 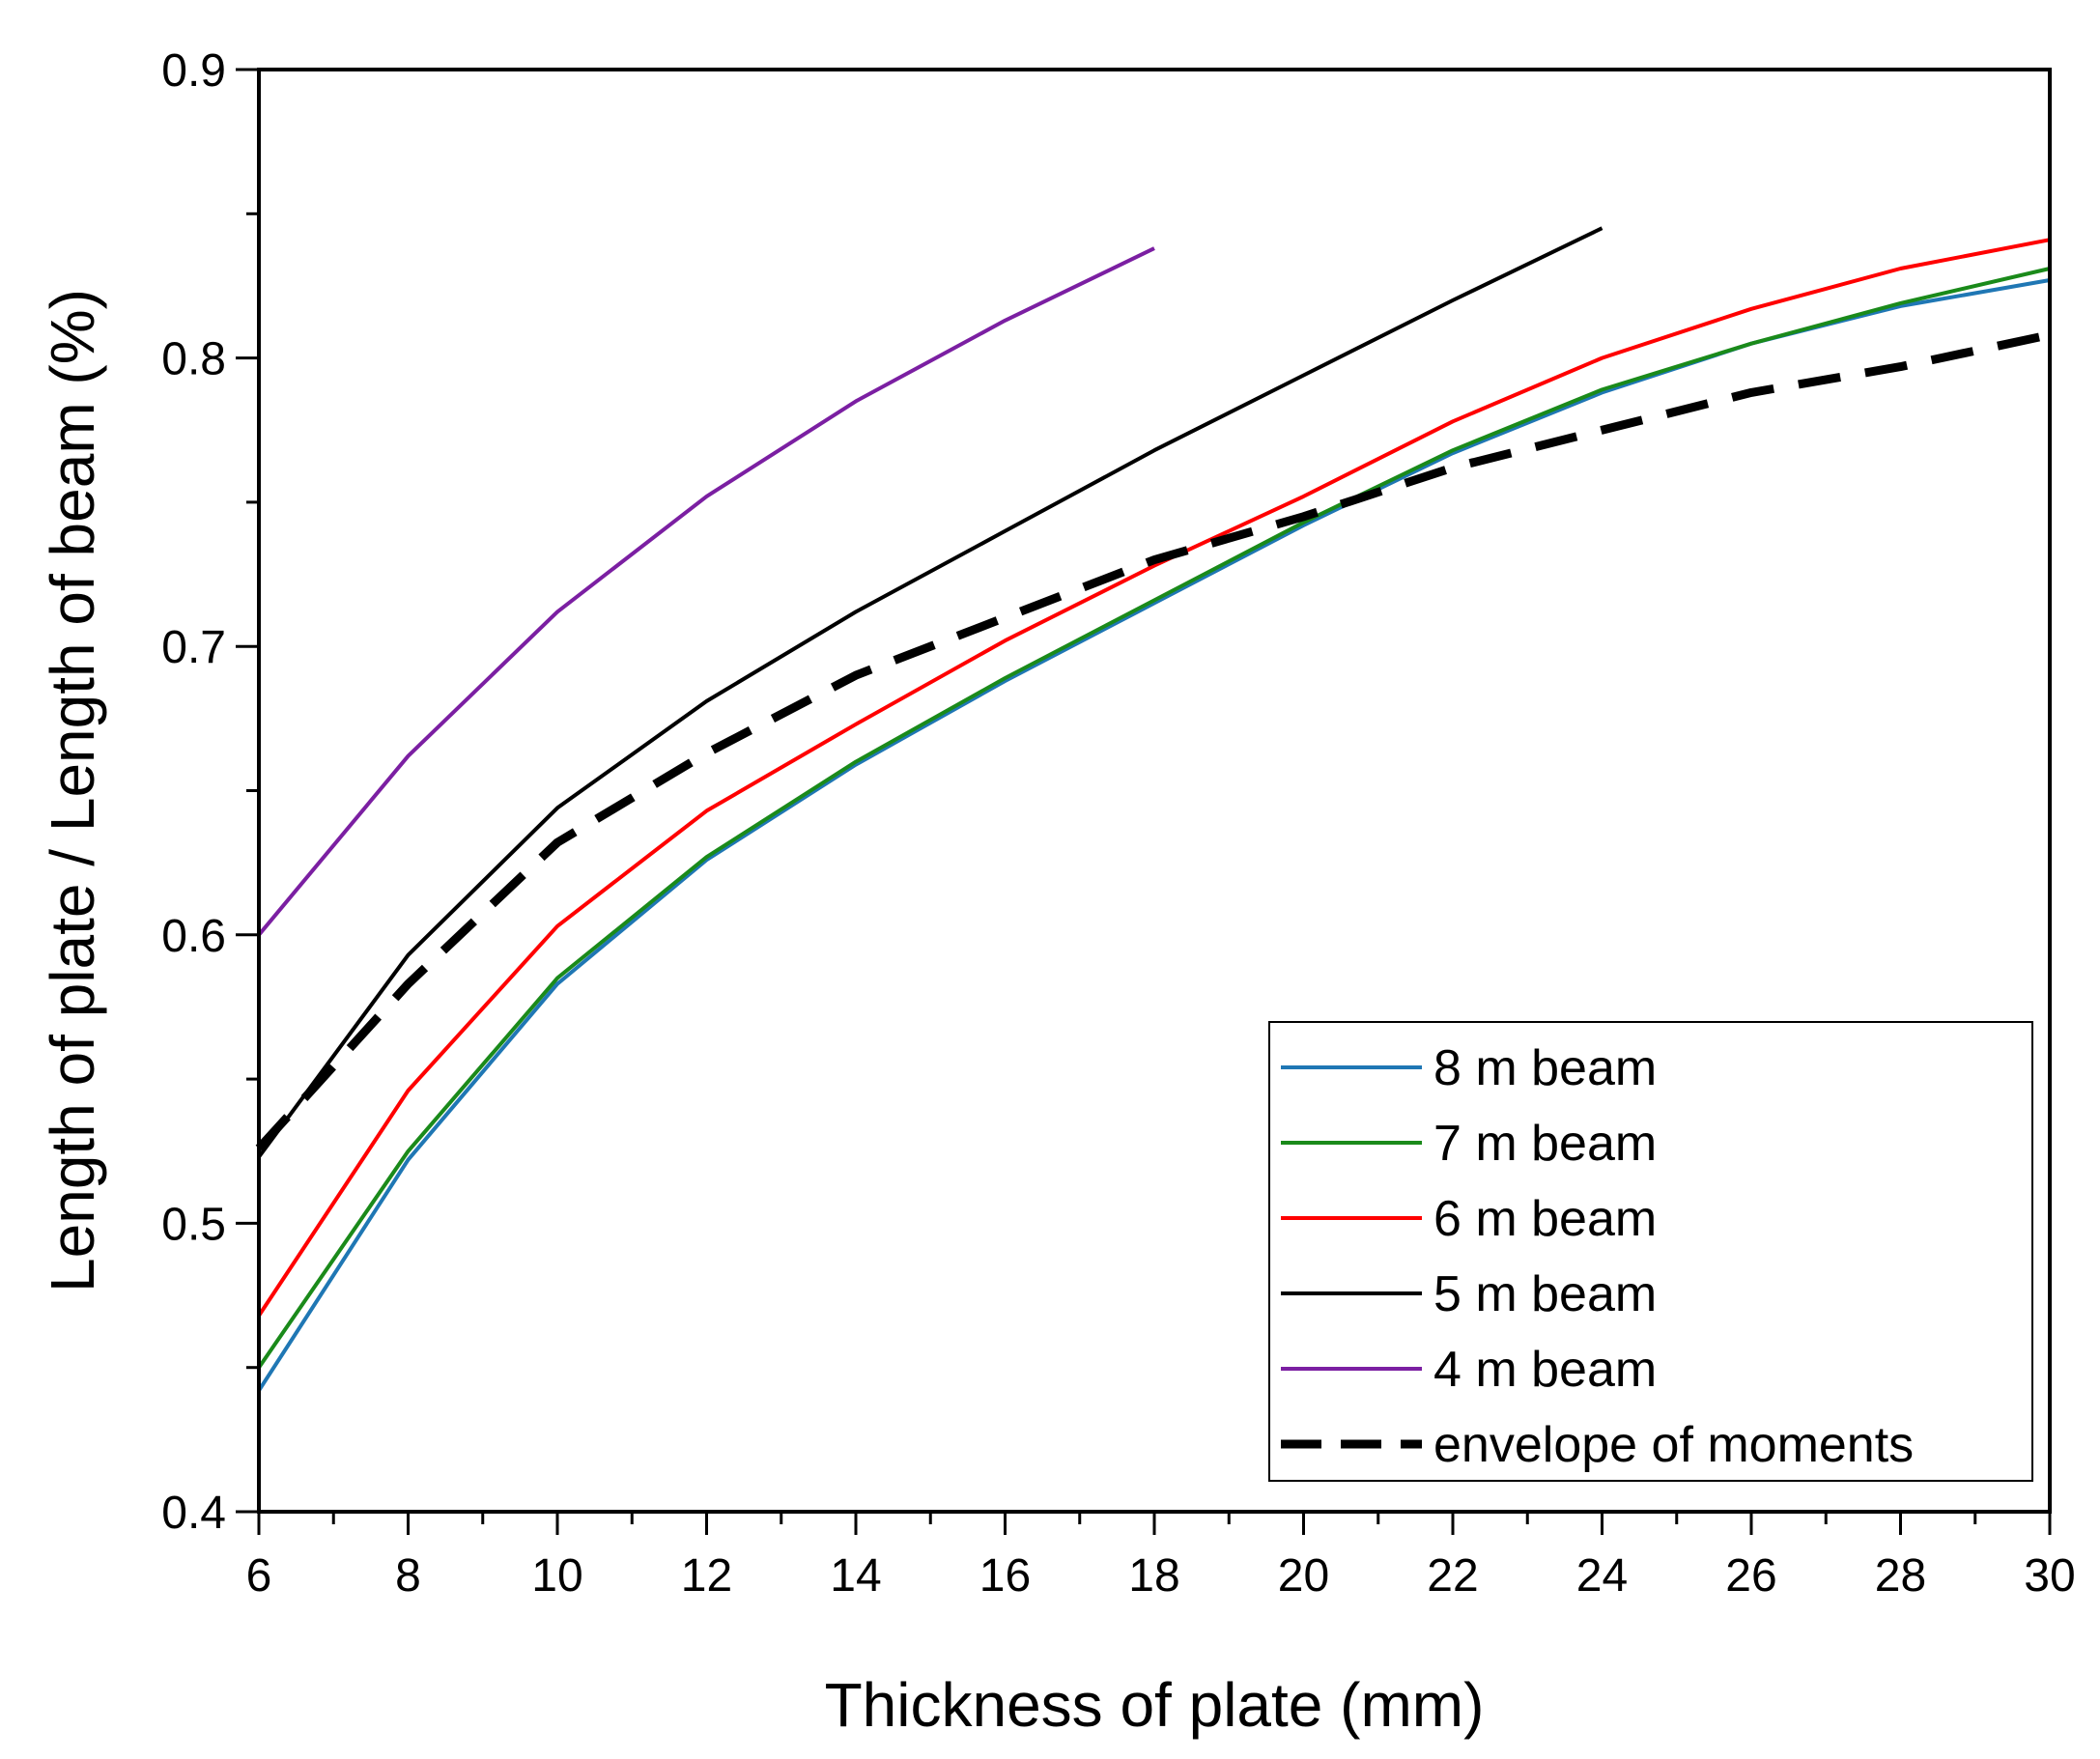 What do you see at coordinates (1900, 1576) in the screenshot?
I see `x-tick-label: 28` at bounding box center [1900, 1576].